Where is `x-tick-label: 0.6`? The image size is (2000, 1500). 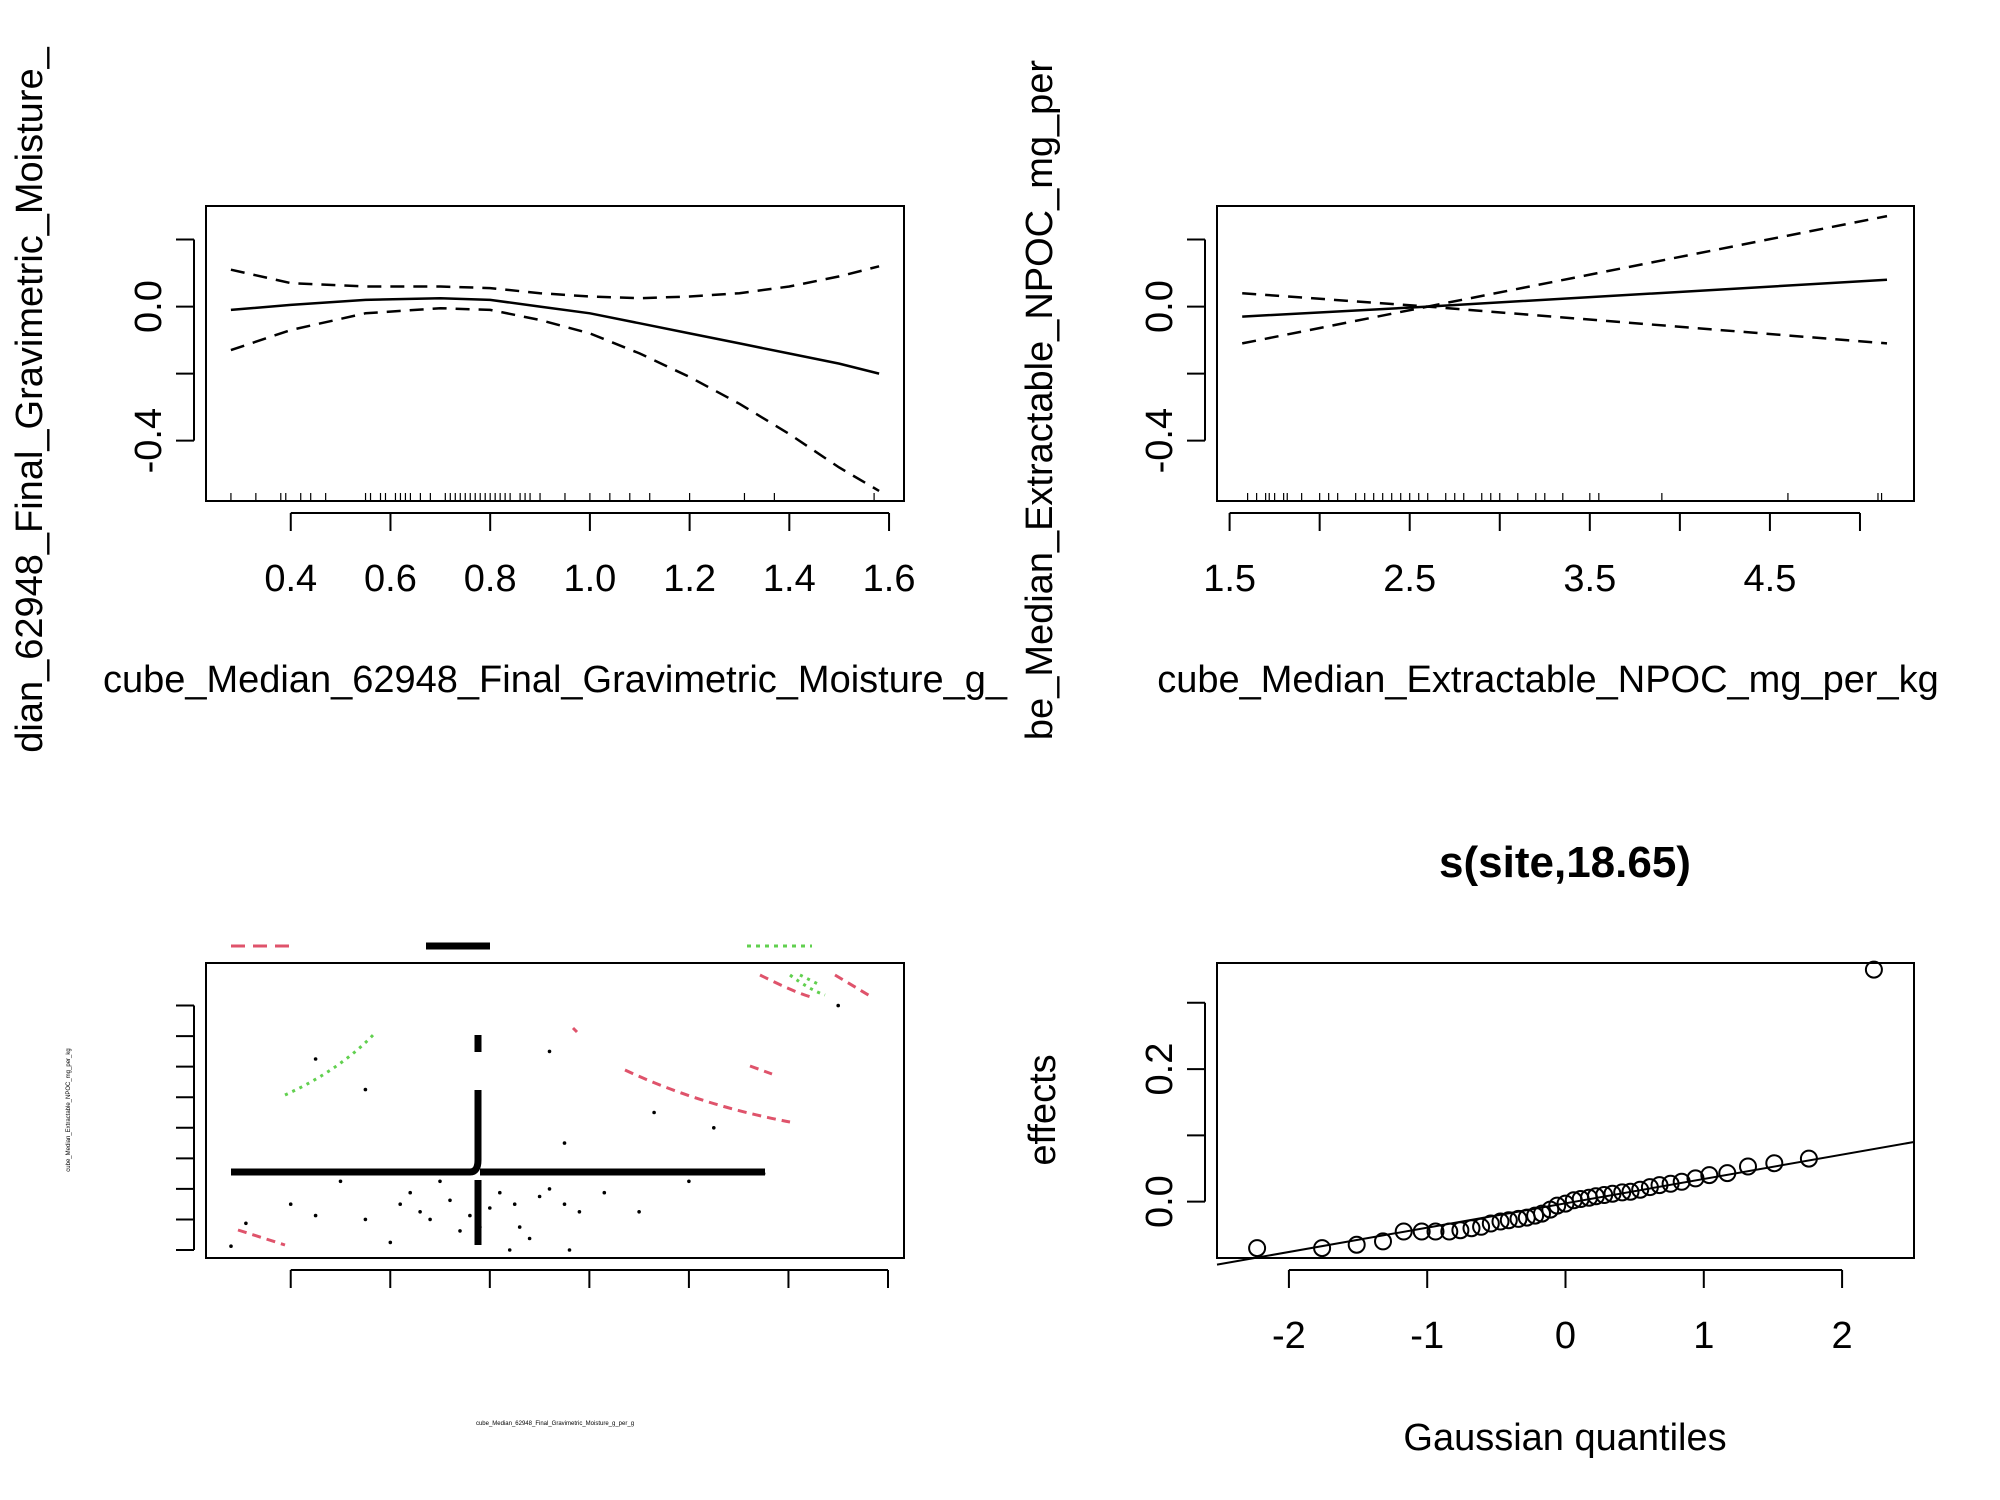
x-tick-label: 0.6 is located at coordinates (390, 579).